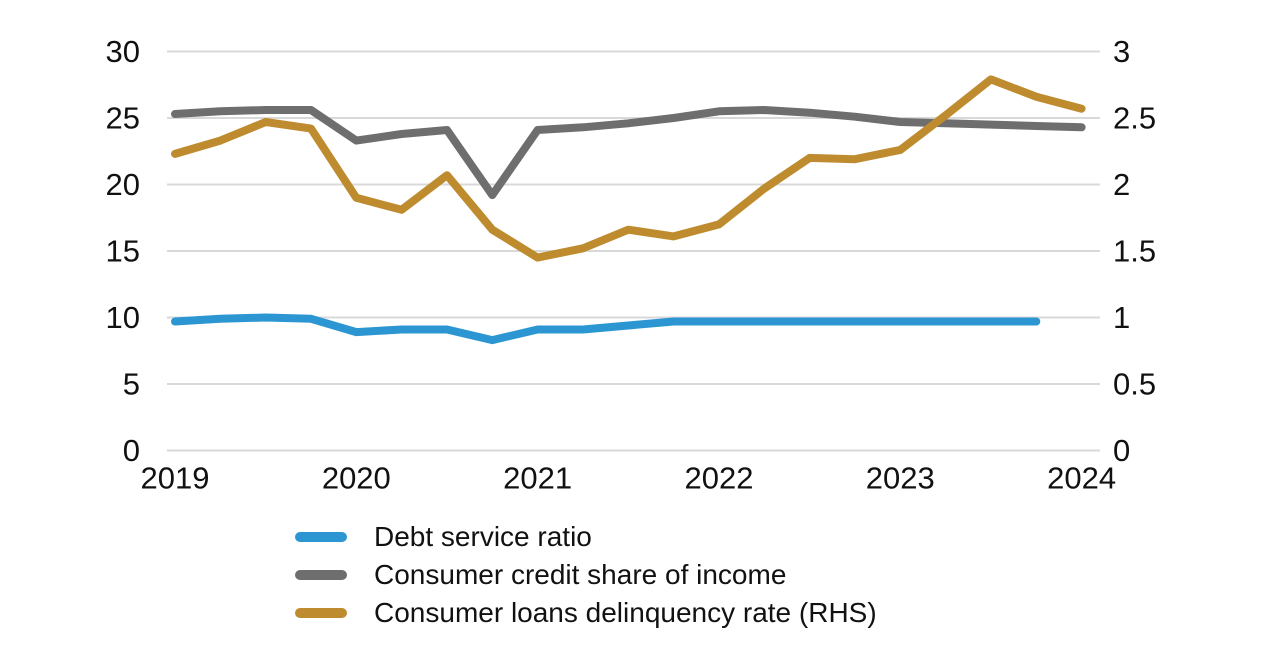 Image resolution: width=1262 pixels, height=656 pixels. What do you see at coordinates (1121, 51) in the screenshot?
I see `y-axis-right-tick-label: 3` at bounding box center [1121, 51].